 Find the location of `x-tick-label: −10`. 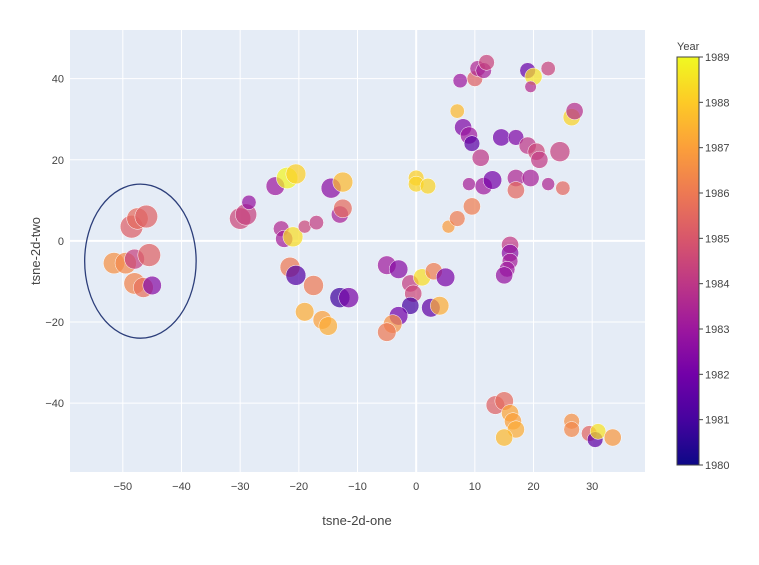

x-tick-label: −10 is located at coordinates (357, 487).